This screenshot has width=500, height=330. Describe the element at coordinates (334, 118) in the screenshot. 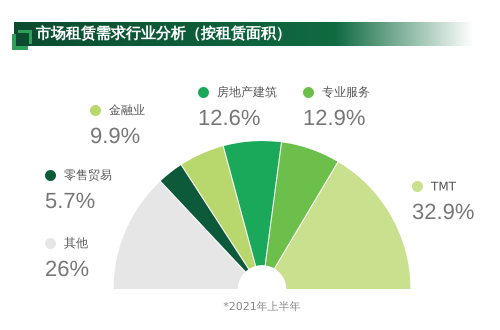

I see `data-label: 12.9%` at that location.